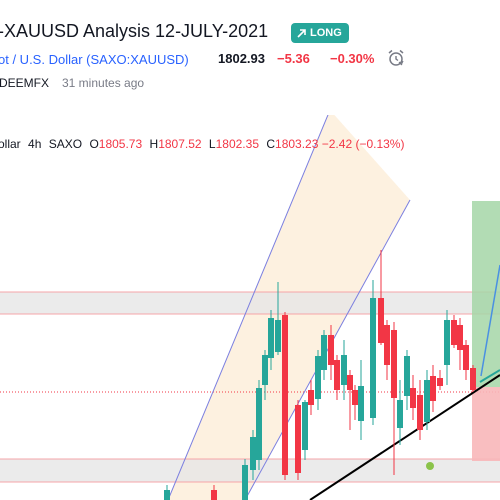 This screenshot has width=500, height=500. I want to click on legend-high-label: H, so click(154, 144).